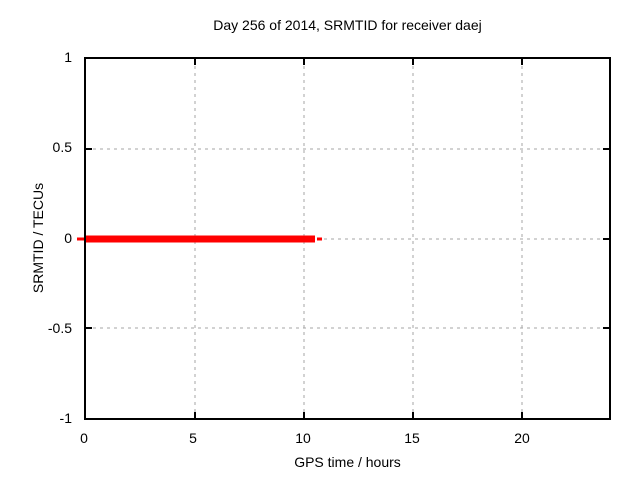 Image resolution: width=640 pixels, height=480 pixels. Describe the element at coordinates (193, 438) in the screenshot. I see `xtick-label-5: 5` at that location.